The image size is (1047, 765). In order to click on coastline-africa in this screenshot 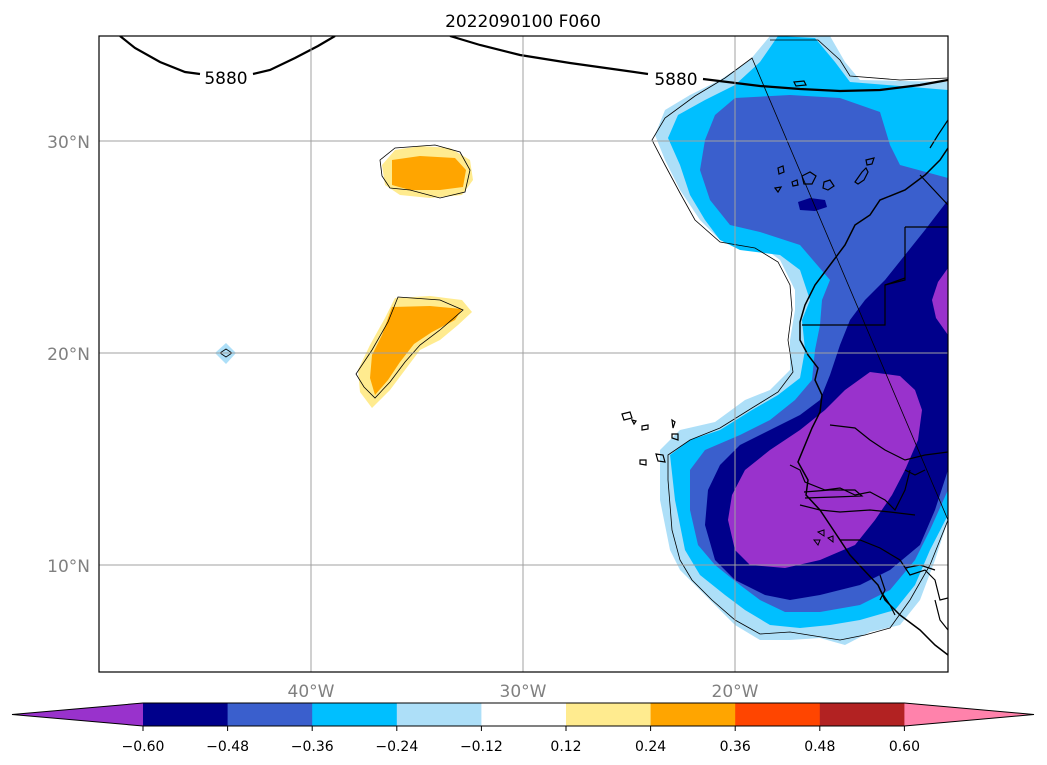, I will do `click(872, 401)`.